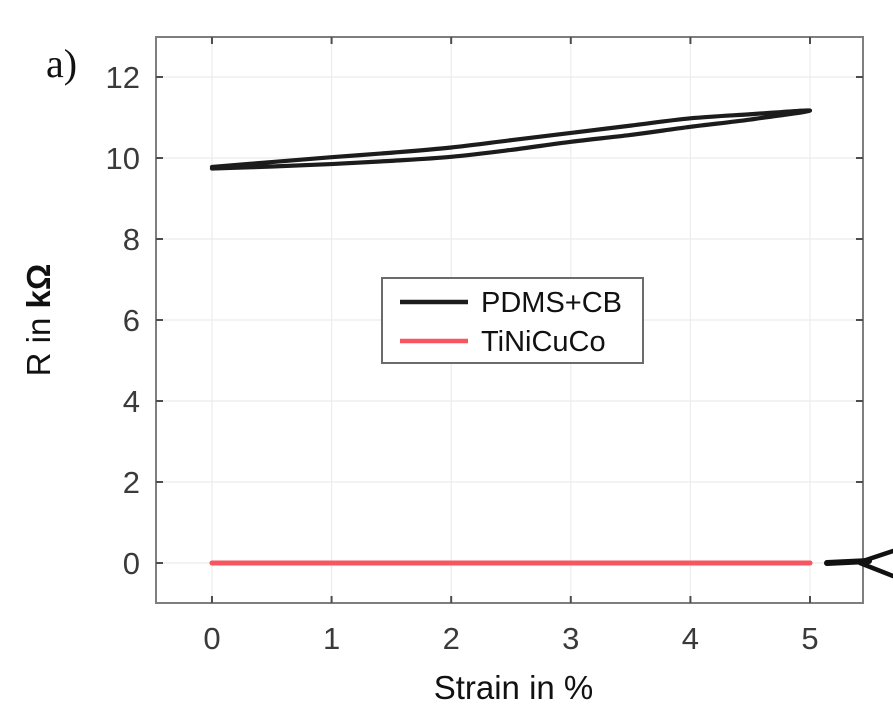 The width and height of the screenshot is (893, 724). What do you see at coordinates (131, 239) in the screenshot?
I see `y-tick-label: 8` at bounding box center [131, 239].